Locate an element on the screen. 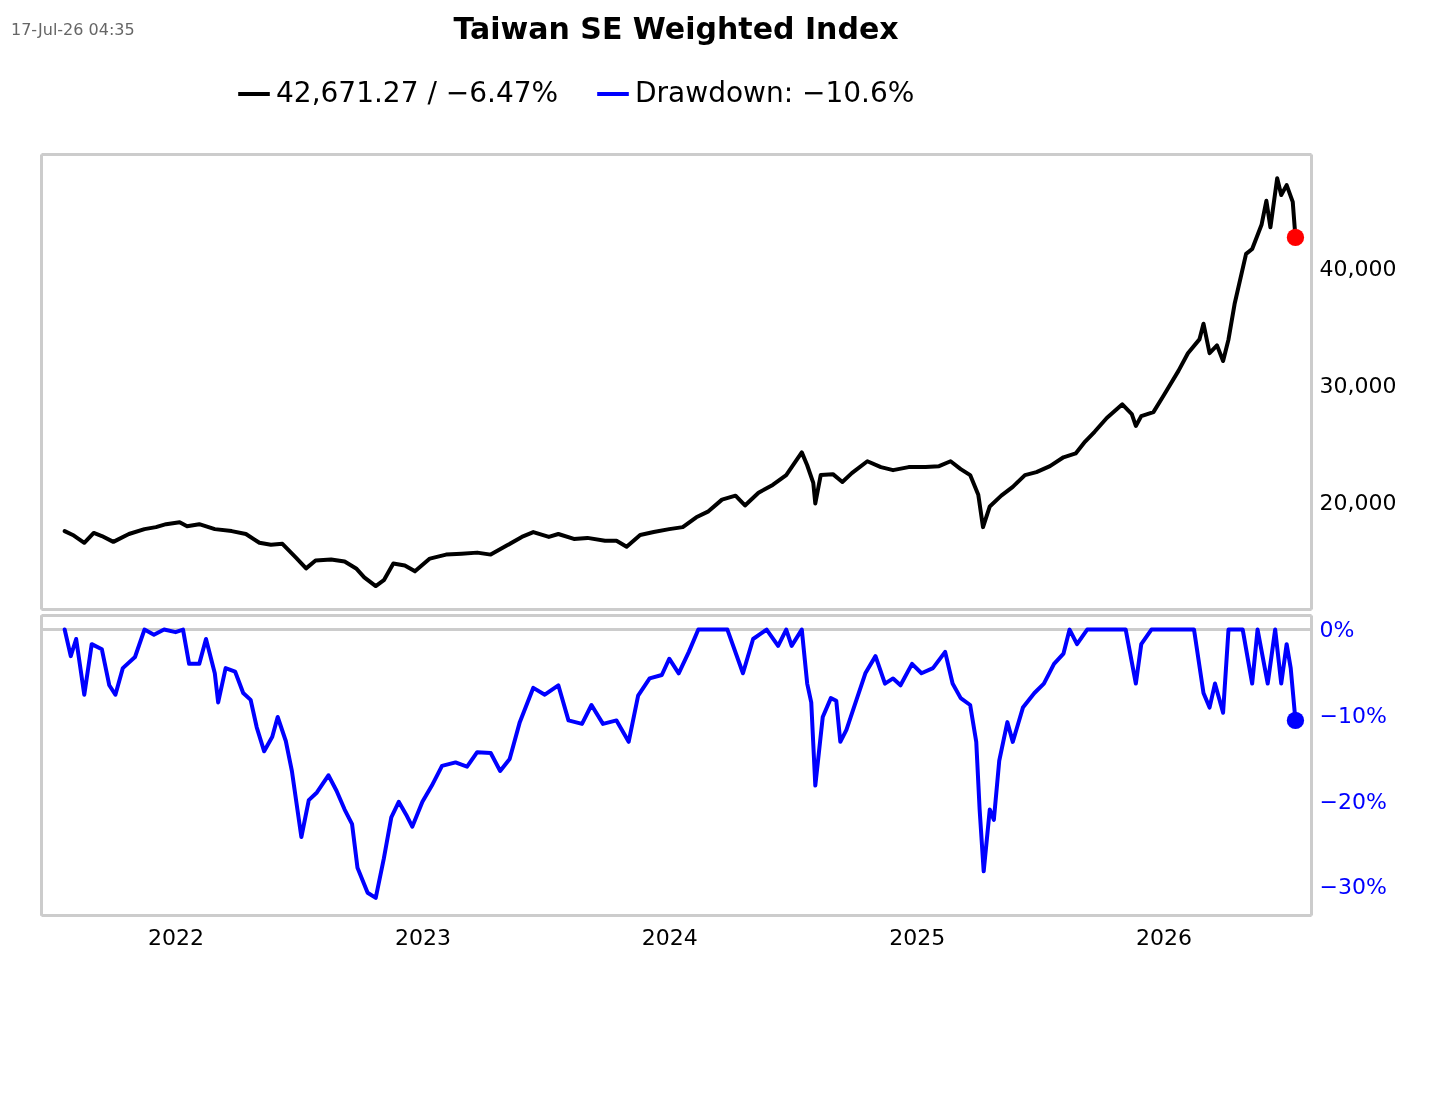  x-tick-label: 2026 is located at coordinates (1164, 937).